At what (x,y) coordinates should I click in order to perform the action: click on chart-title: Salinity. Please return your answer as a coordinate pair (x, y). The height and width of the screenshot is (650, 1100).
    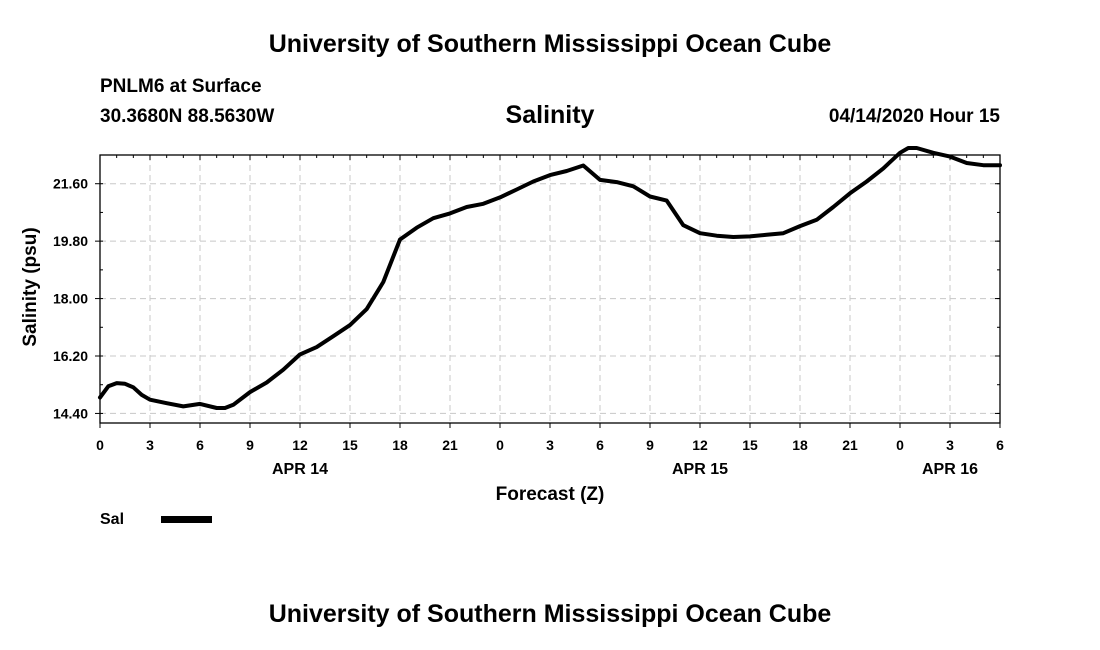
    Looking at the image, I should click on (550, 115).